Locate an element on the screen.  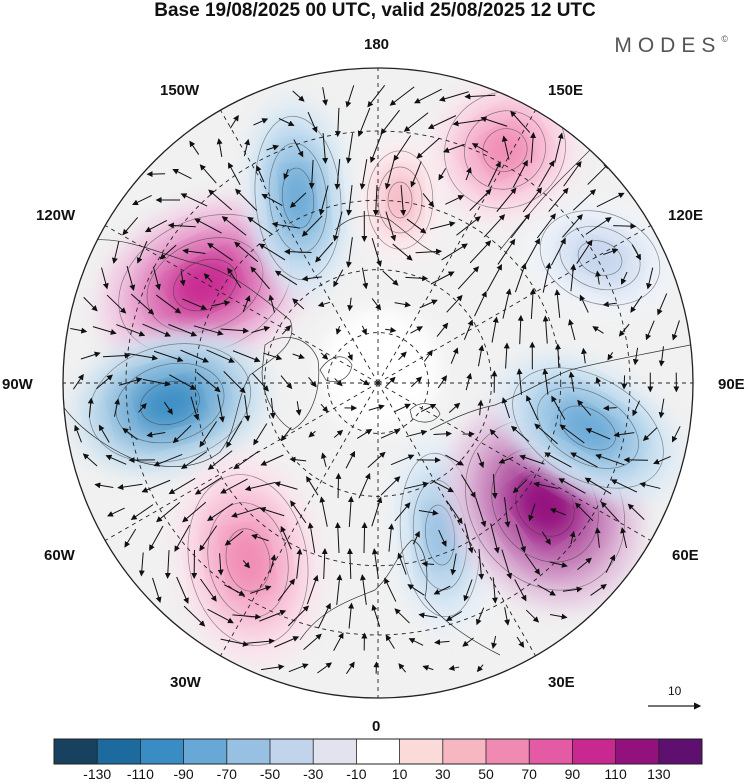
brand-text: MODES is located at coordinates (668, 45).